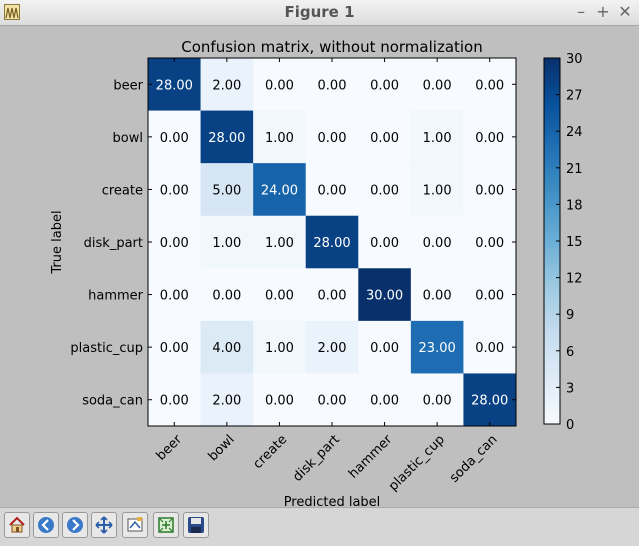 The image size is (639, 546). I want to click on colorbar-tick-label: 15, so click(574, 242).